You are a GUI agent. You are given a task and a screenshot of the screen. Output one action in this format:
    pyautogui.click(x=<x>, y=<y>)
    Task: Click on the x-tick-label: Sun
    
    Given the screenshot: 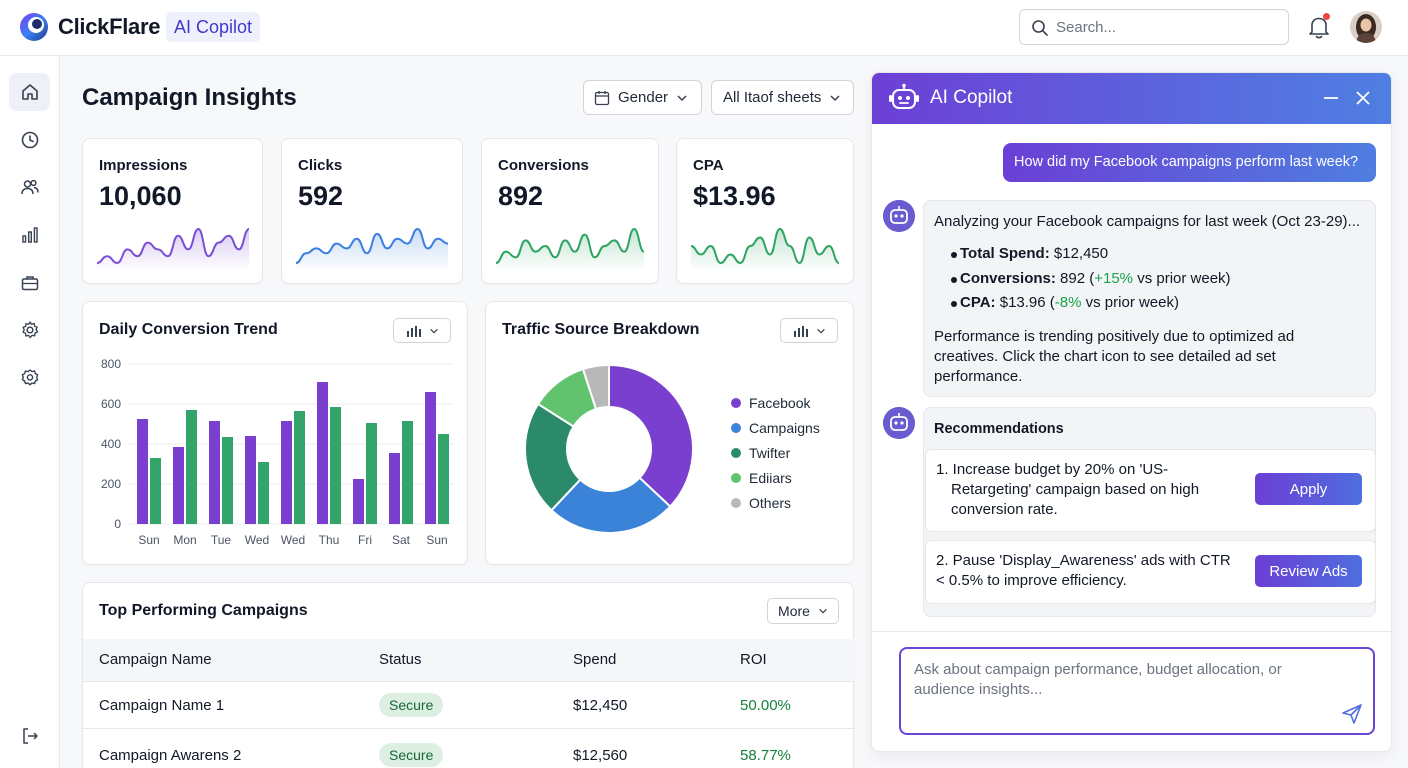 What is the action you would take?
    pyautogui.click(x=148, y=540)
    